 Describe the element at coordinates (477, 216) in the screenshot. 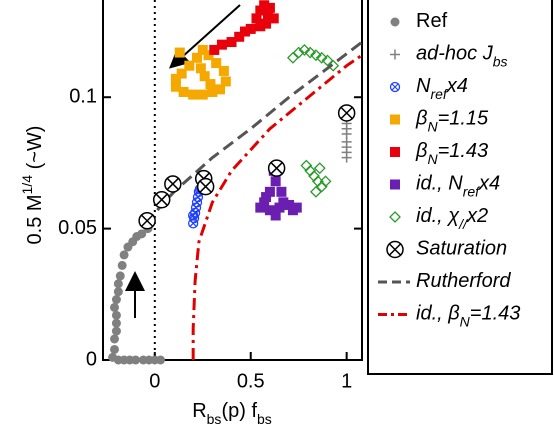

I see `legend-label-part: x2` at that location.